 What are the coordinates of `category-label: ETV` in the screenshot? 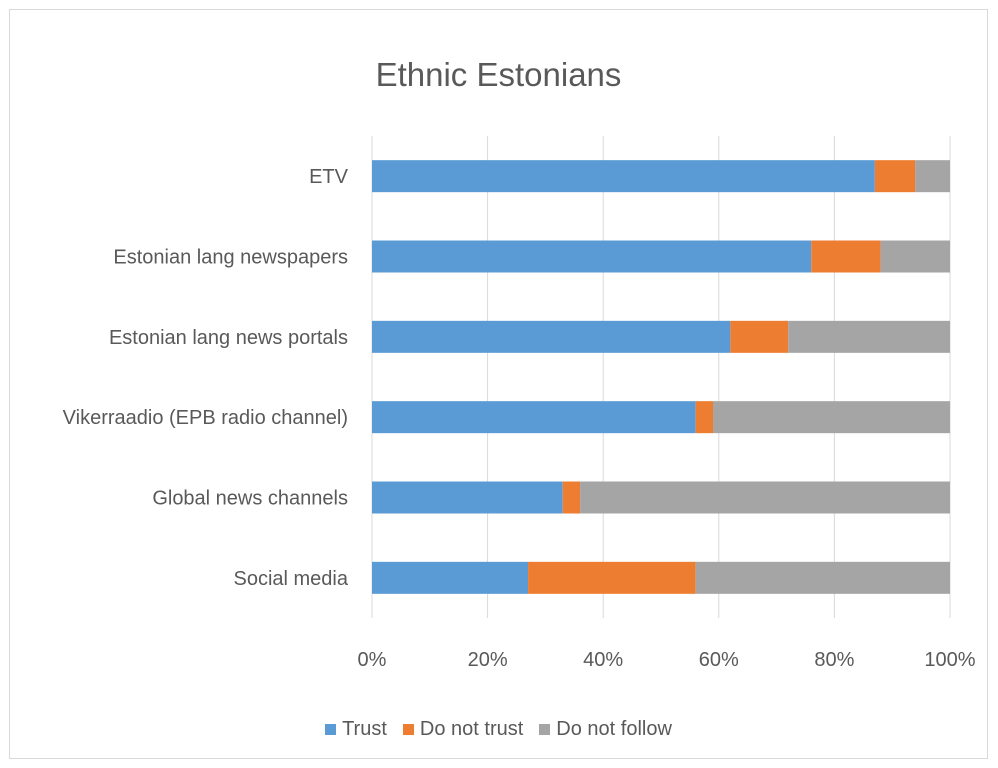 It's located at (329, 177).